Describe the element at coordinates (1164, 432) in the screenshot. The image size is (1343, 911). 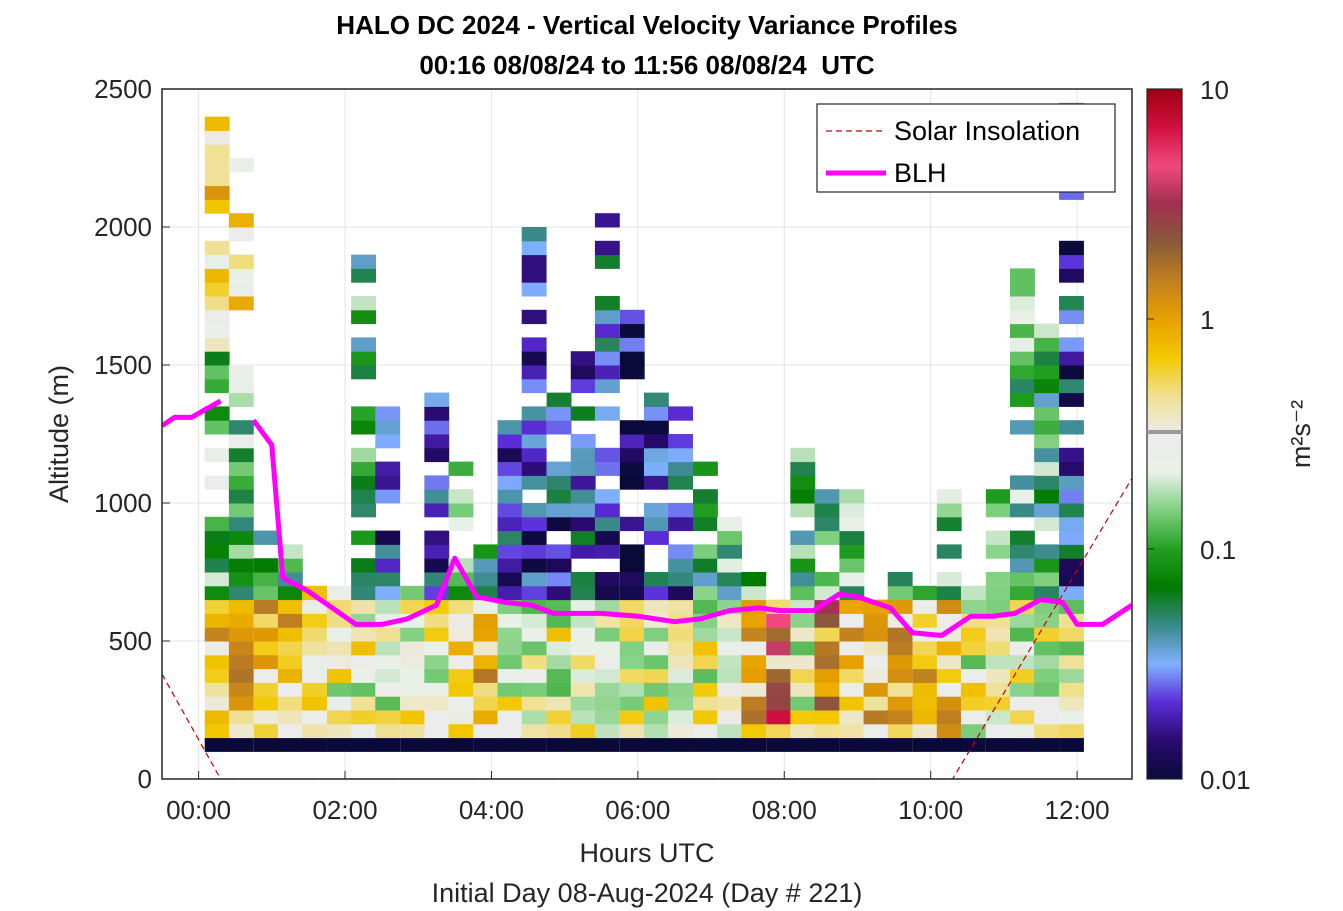
I see `colorbar-marker` at that location.